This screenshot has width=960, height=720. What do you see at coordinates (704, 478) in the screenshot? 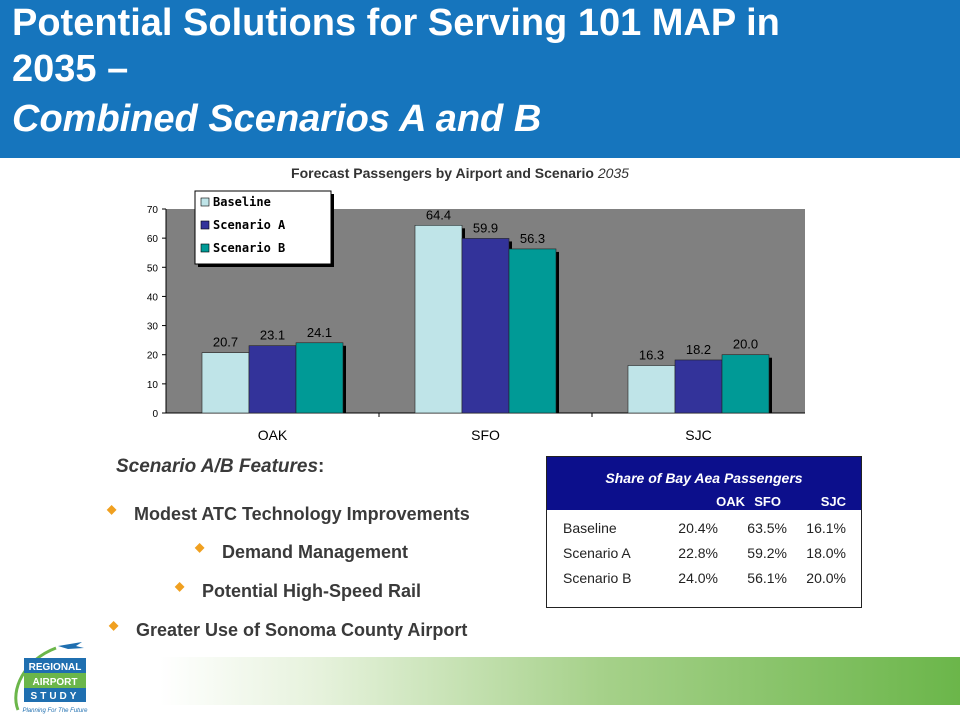
I see `share-table-title: Share of Bay Aea Passengers` at bounding box center [704, 478].